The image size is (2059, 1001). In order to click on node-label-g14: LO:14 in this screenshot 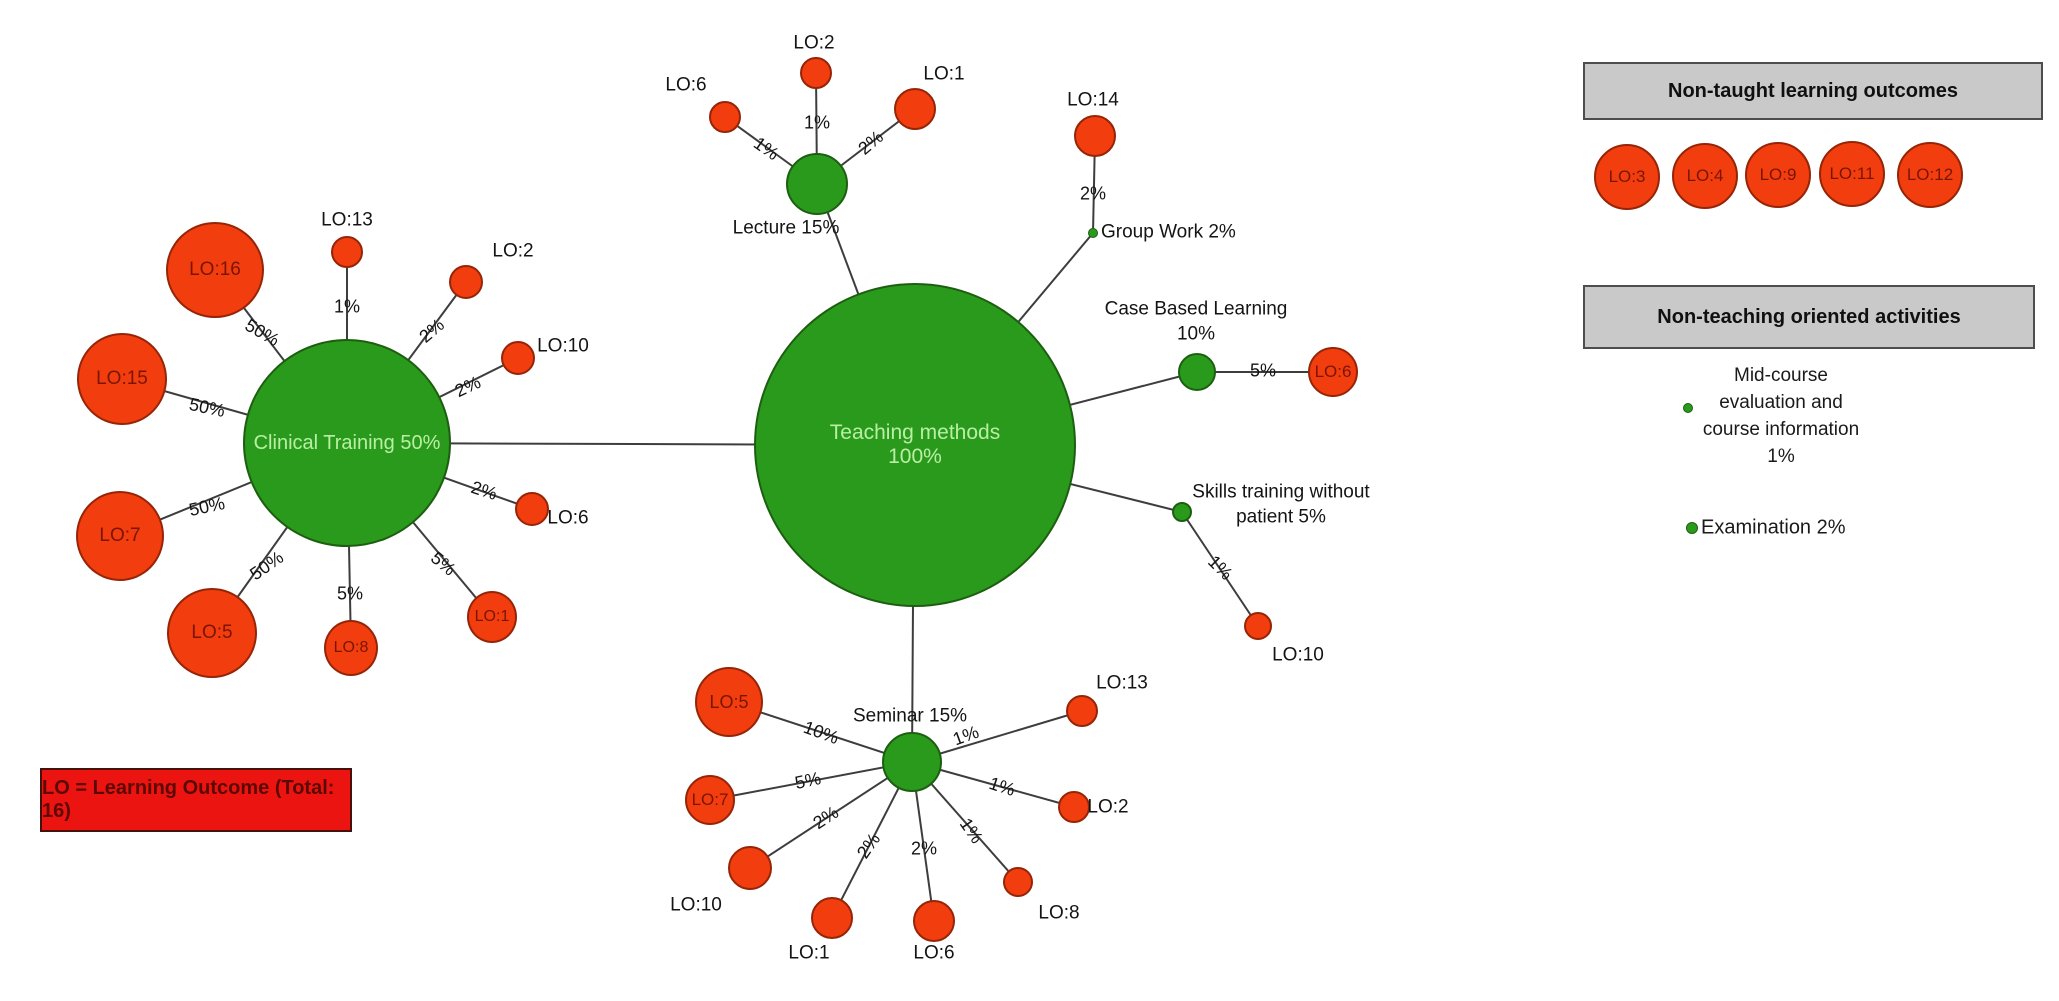, I will do `click(1093, 100)`.